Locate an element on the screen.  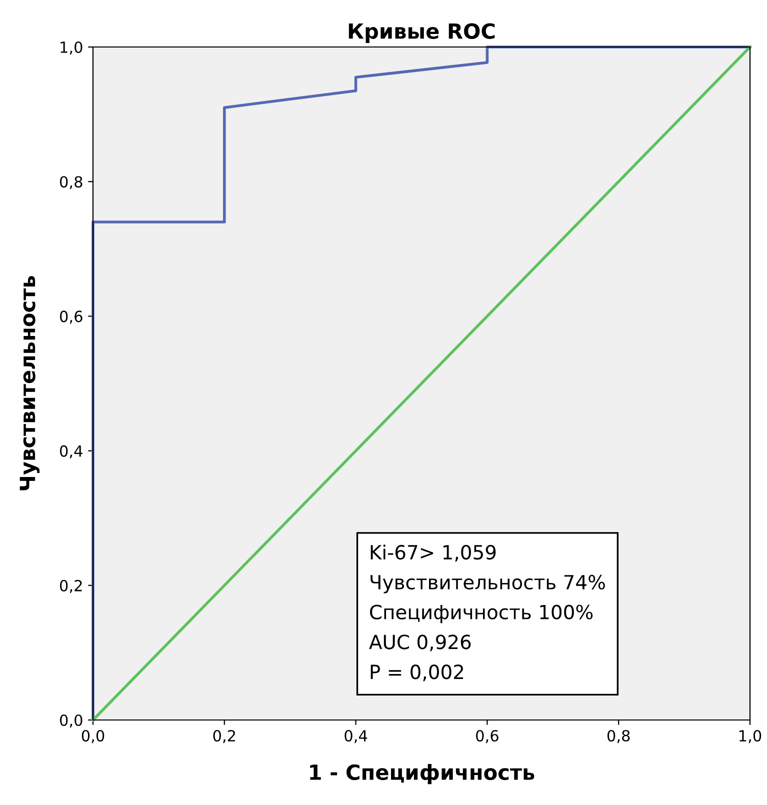
y-tick-label: 0,6 is located at coordinates (71, 317).